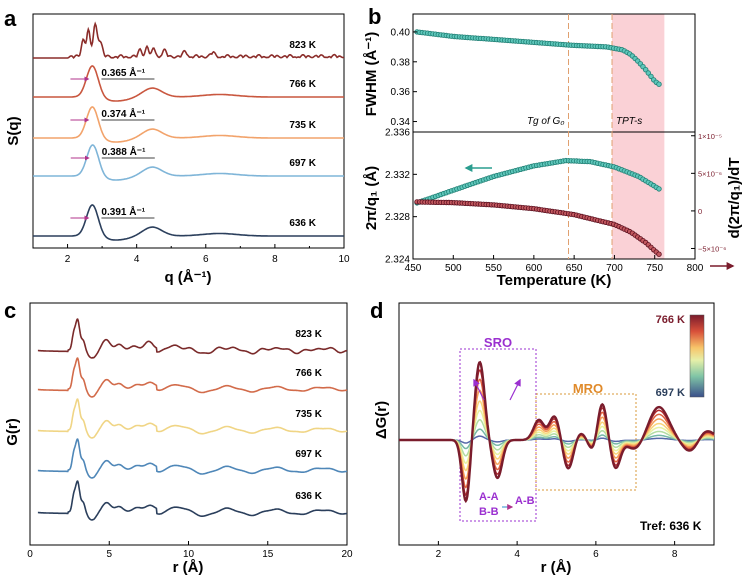 The image size is (747, 580). What do you see at coordinates (654, 268) in the screenshot?
I see `x-tick-label: 750` at bounding box center [654, 268].